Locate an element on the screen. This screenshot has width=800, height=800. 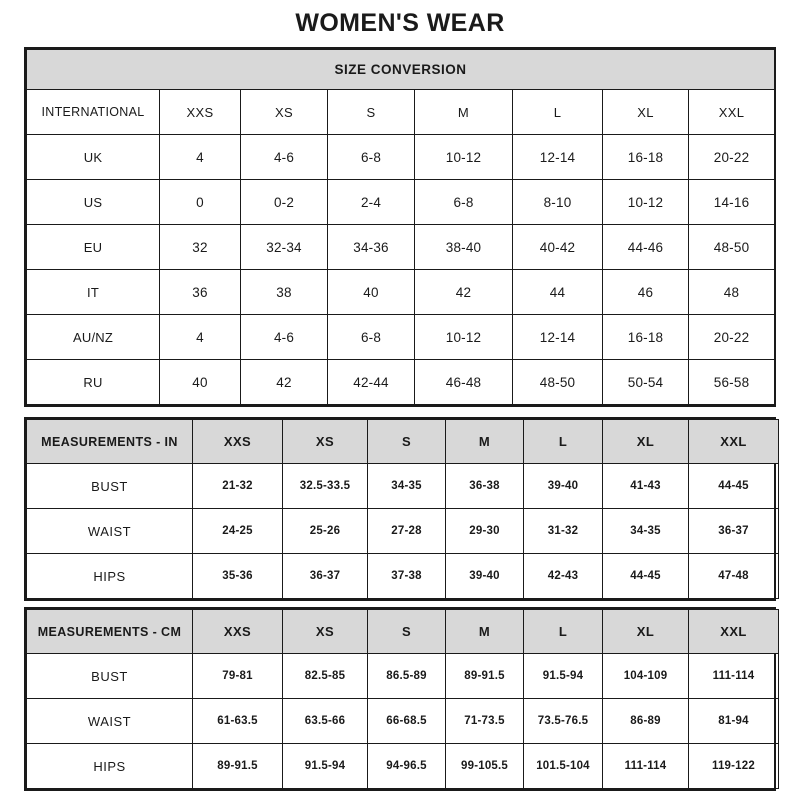
cell: 41-43 is located at coordinates (645, 486).